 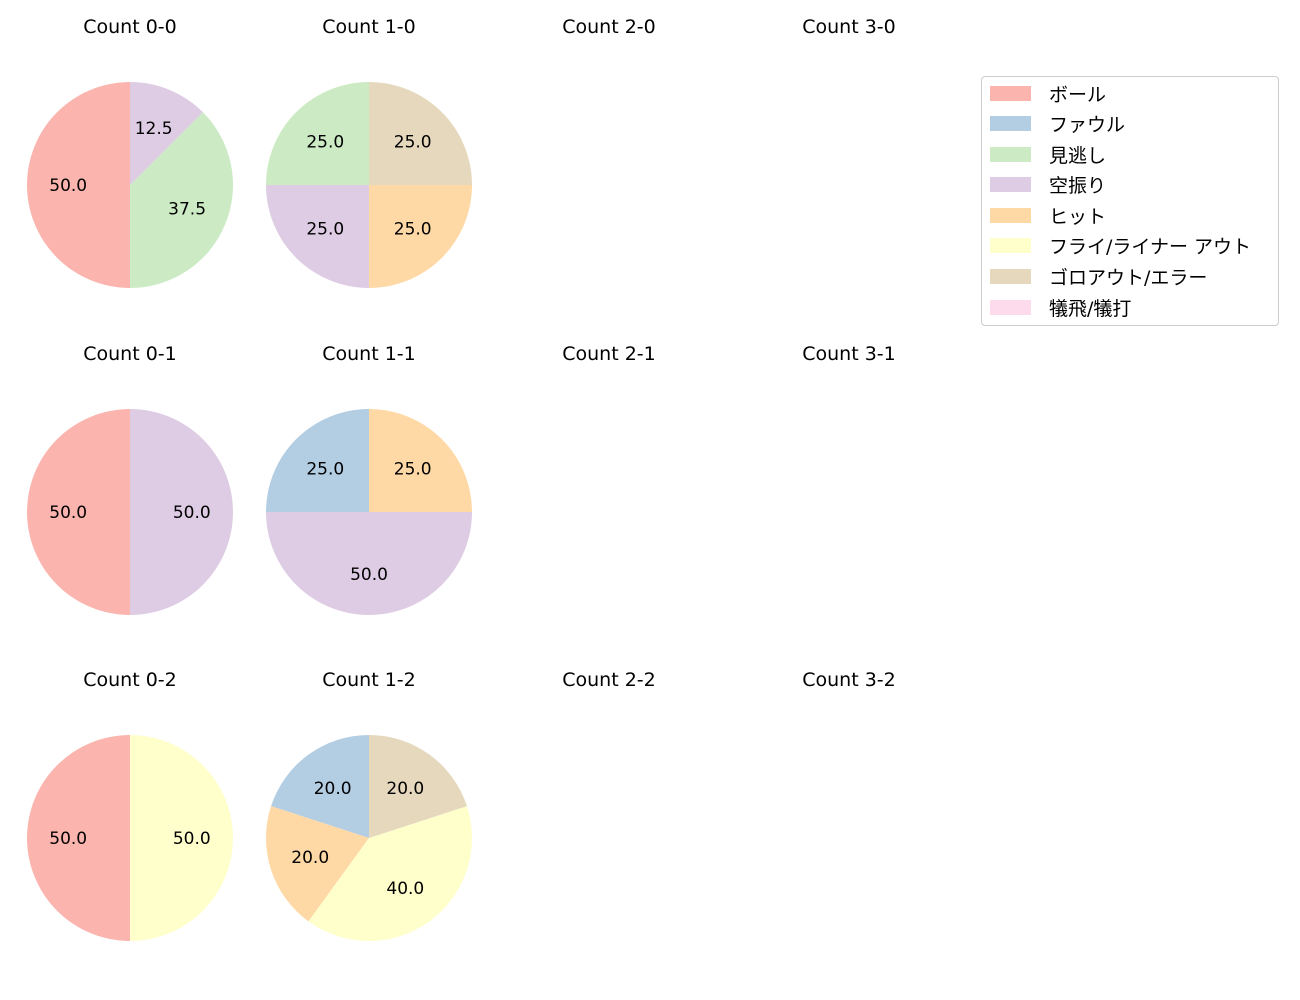 I want to click on pie-panel: Count 2-1, so click(x=619, y=487).